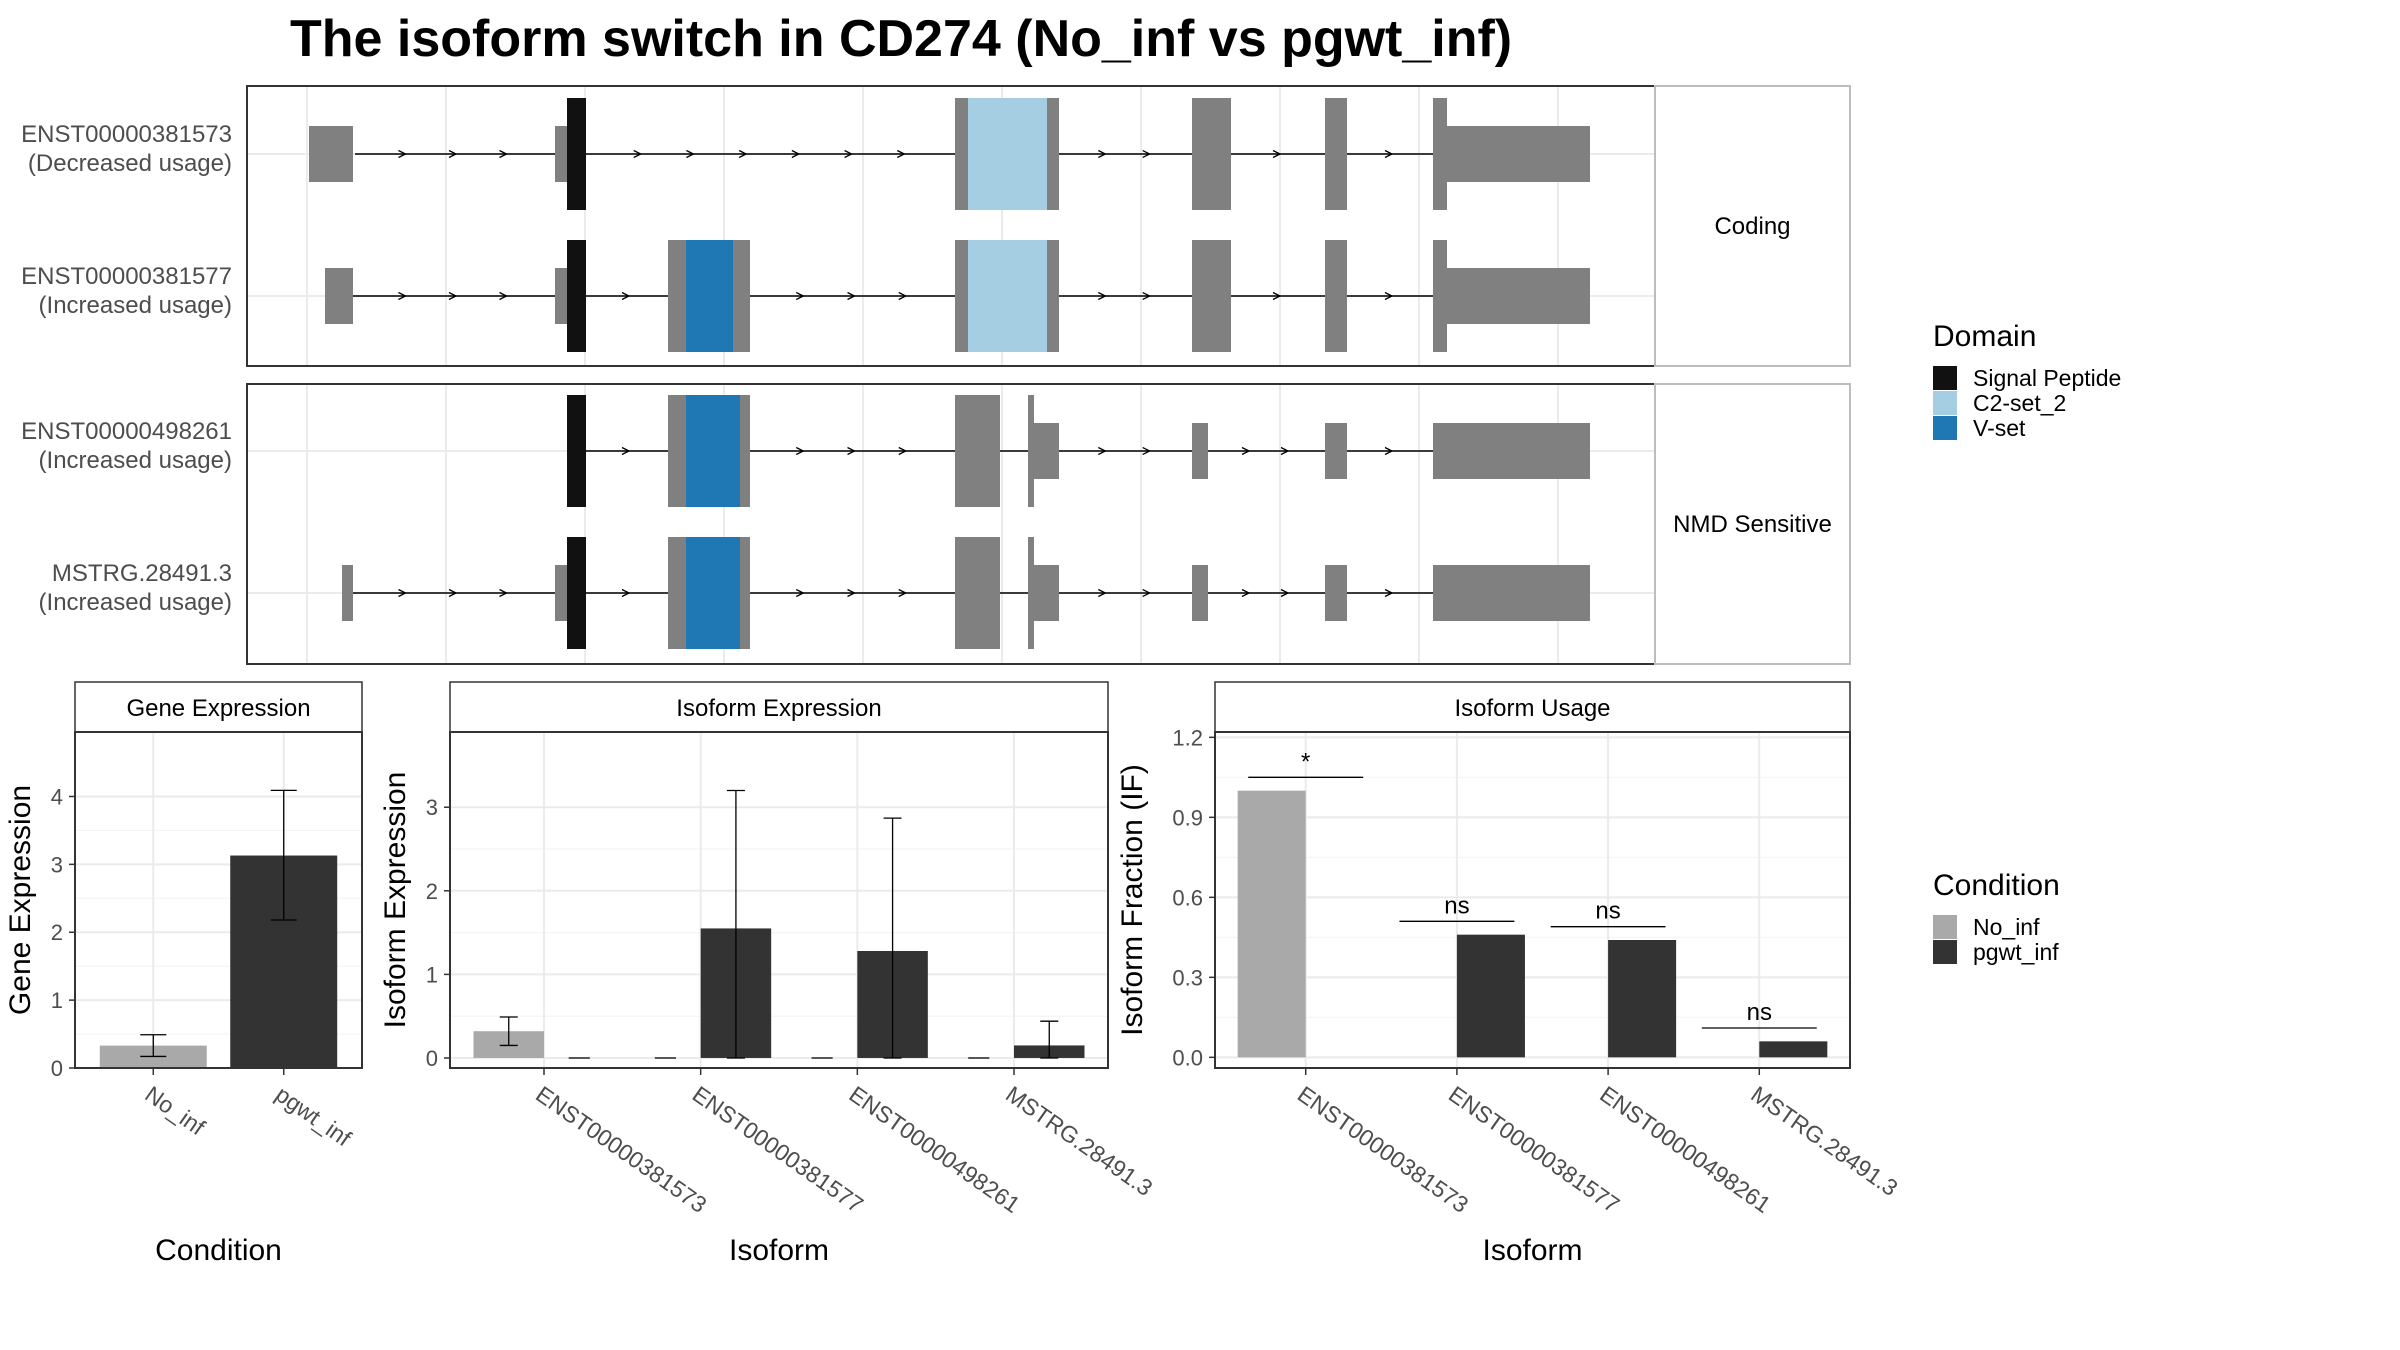 This screenshot has width=2400, height=1350. I want to click on transcript-ENST00000381577, so click(957, 296).